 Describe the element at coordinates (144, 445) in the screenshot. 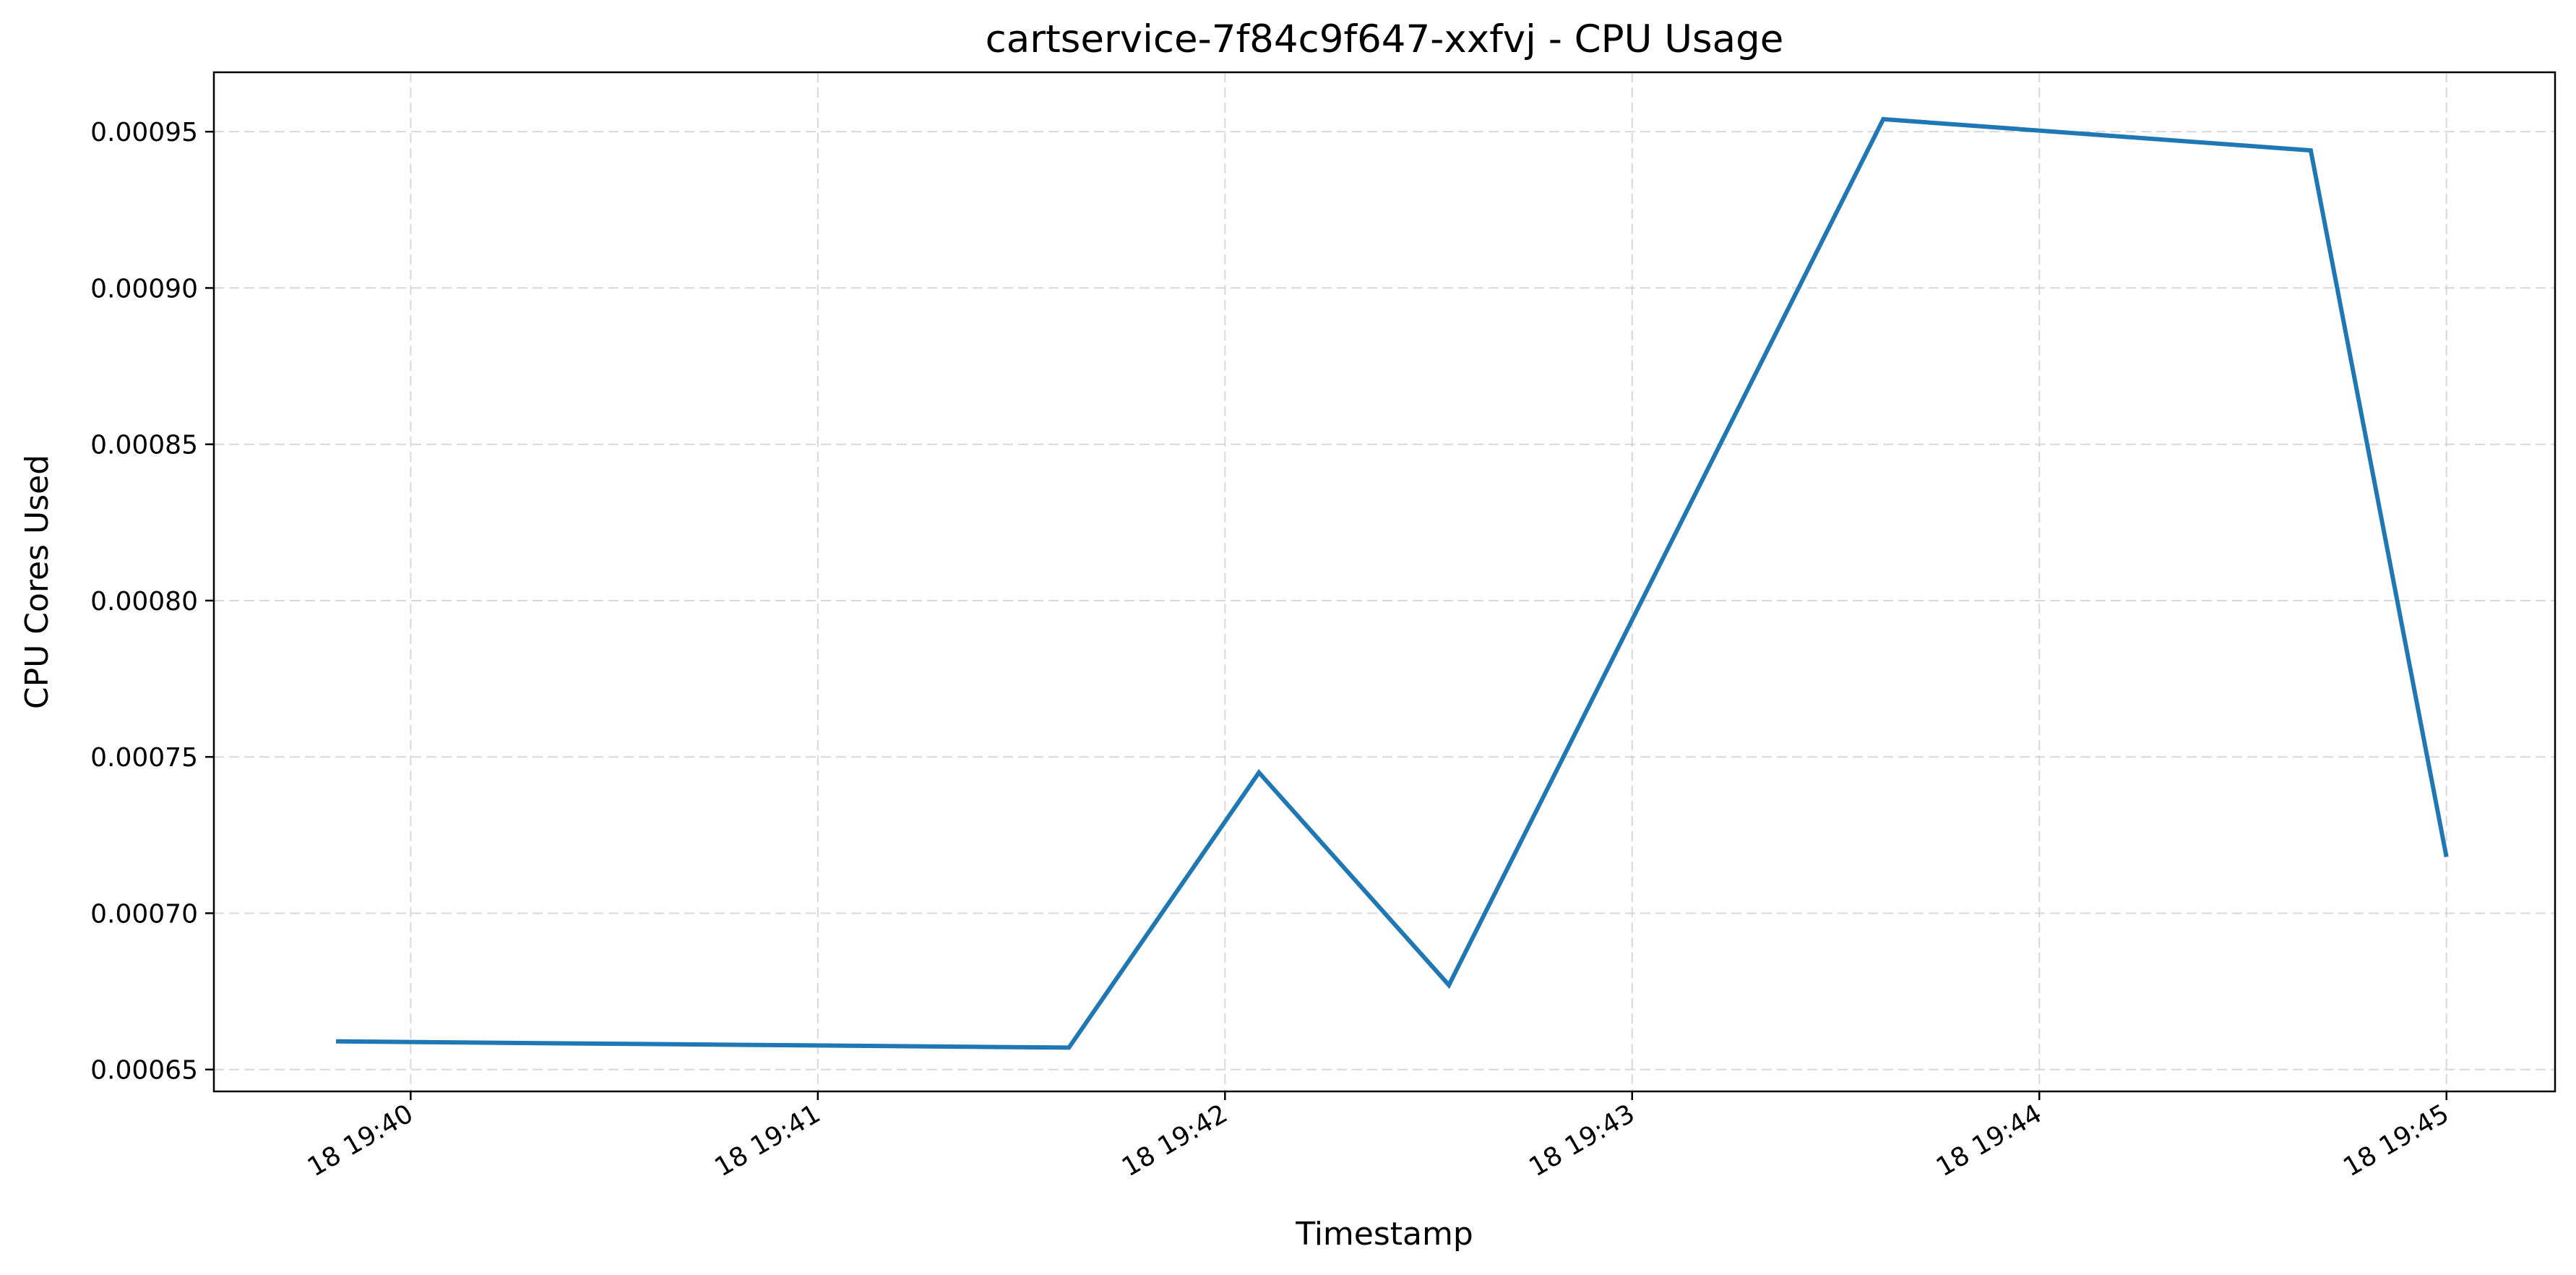

I see `y-tick-label: 0.00085` at that location.